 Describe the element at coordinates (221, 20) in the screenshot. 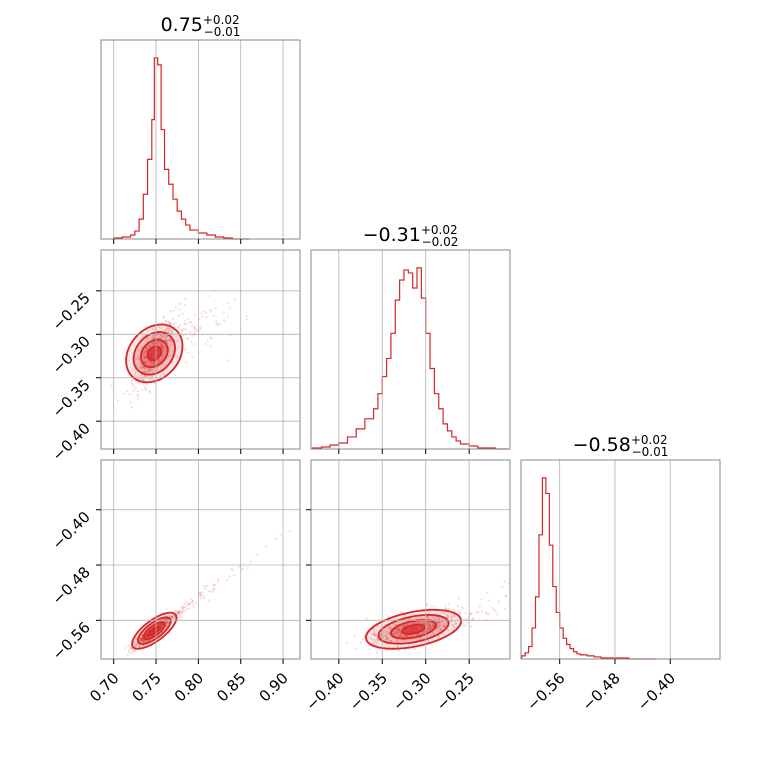

I see `title-plus: +0.02` at that location.